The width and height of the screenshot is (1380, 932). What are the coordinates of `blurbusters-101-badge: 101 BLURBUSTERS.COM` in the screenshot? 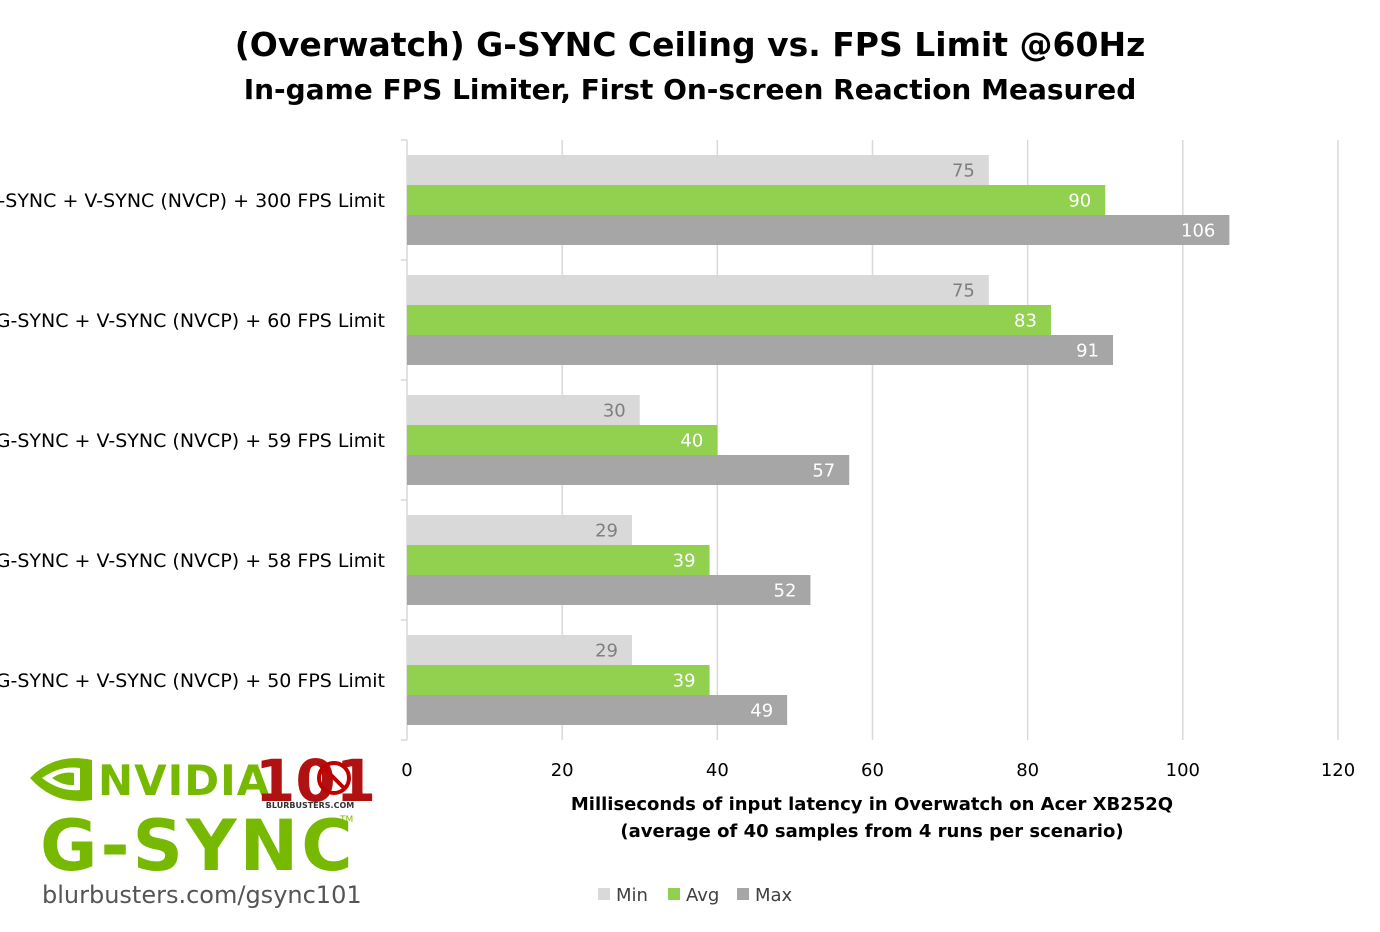 It's located at (315, 781).